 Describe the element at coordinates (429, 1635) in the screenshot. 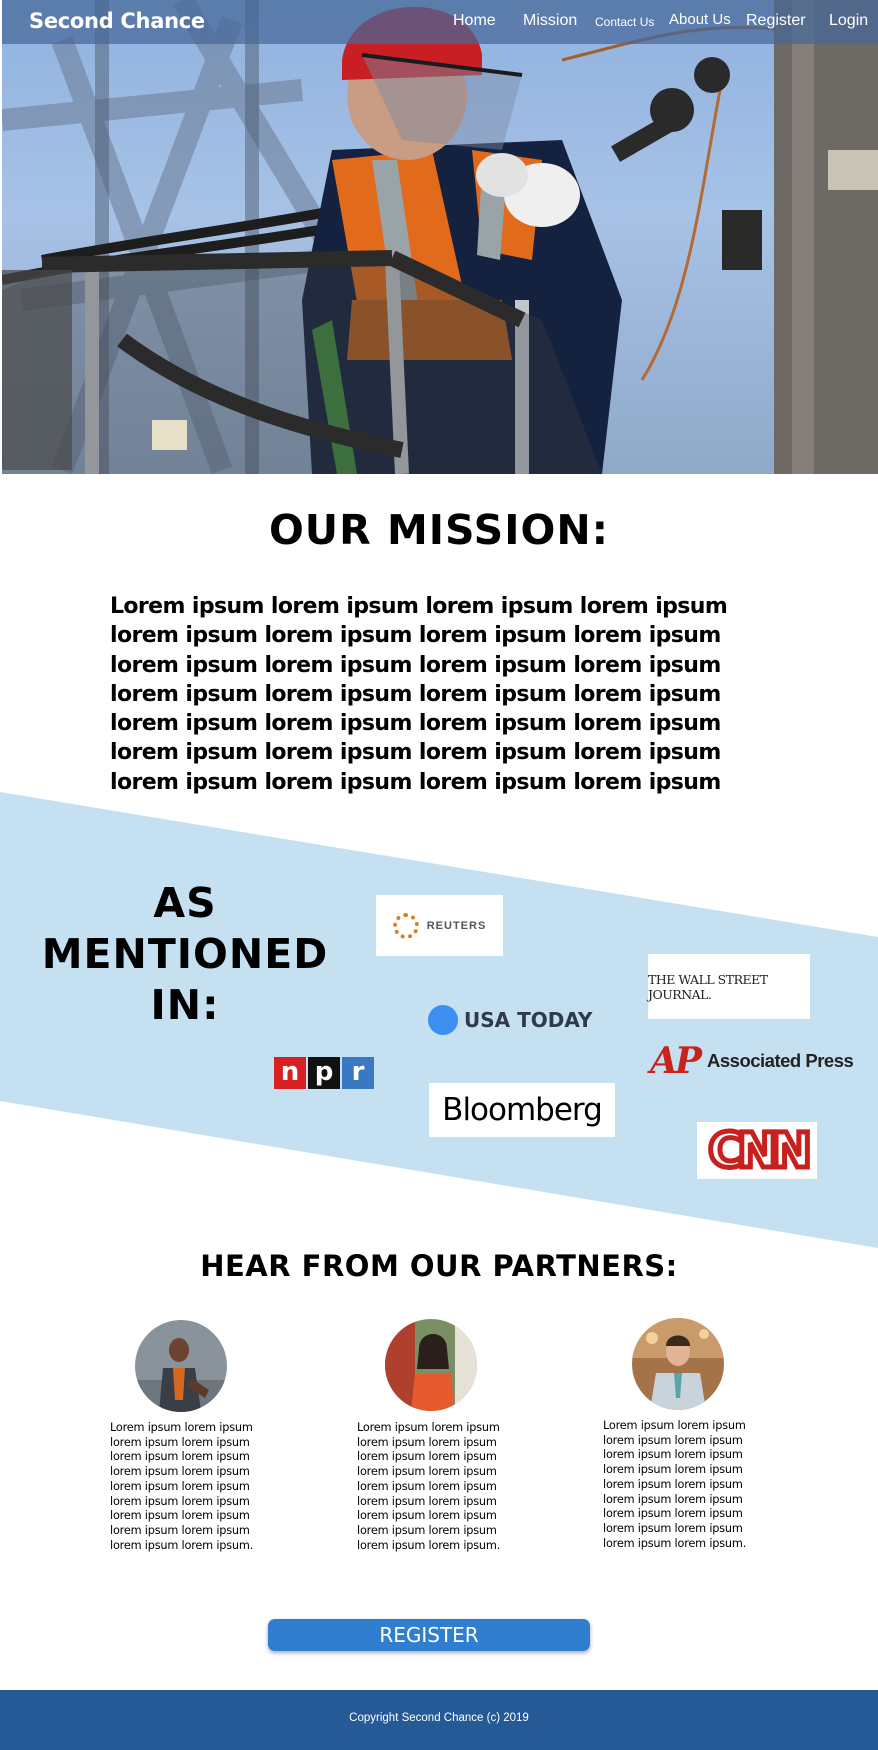

I see `register-button: REGISTER` at that location.